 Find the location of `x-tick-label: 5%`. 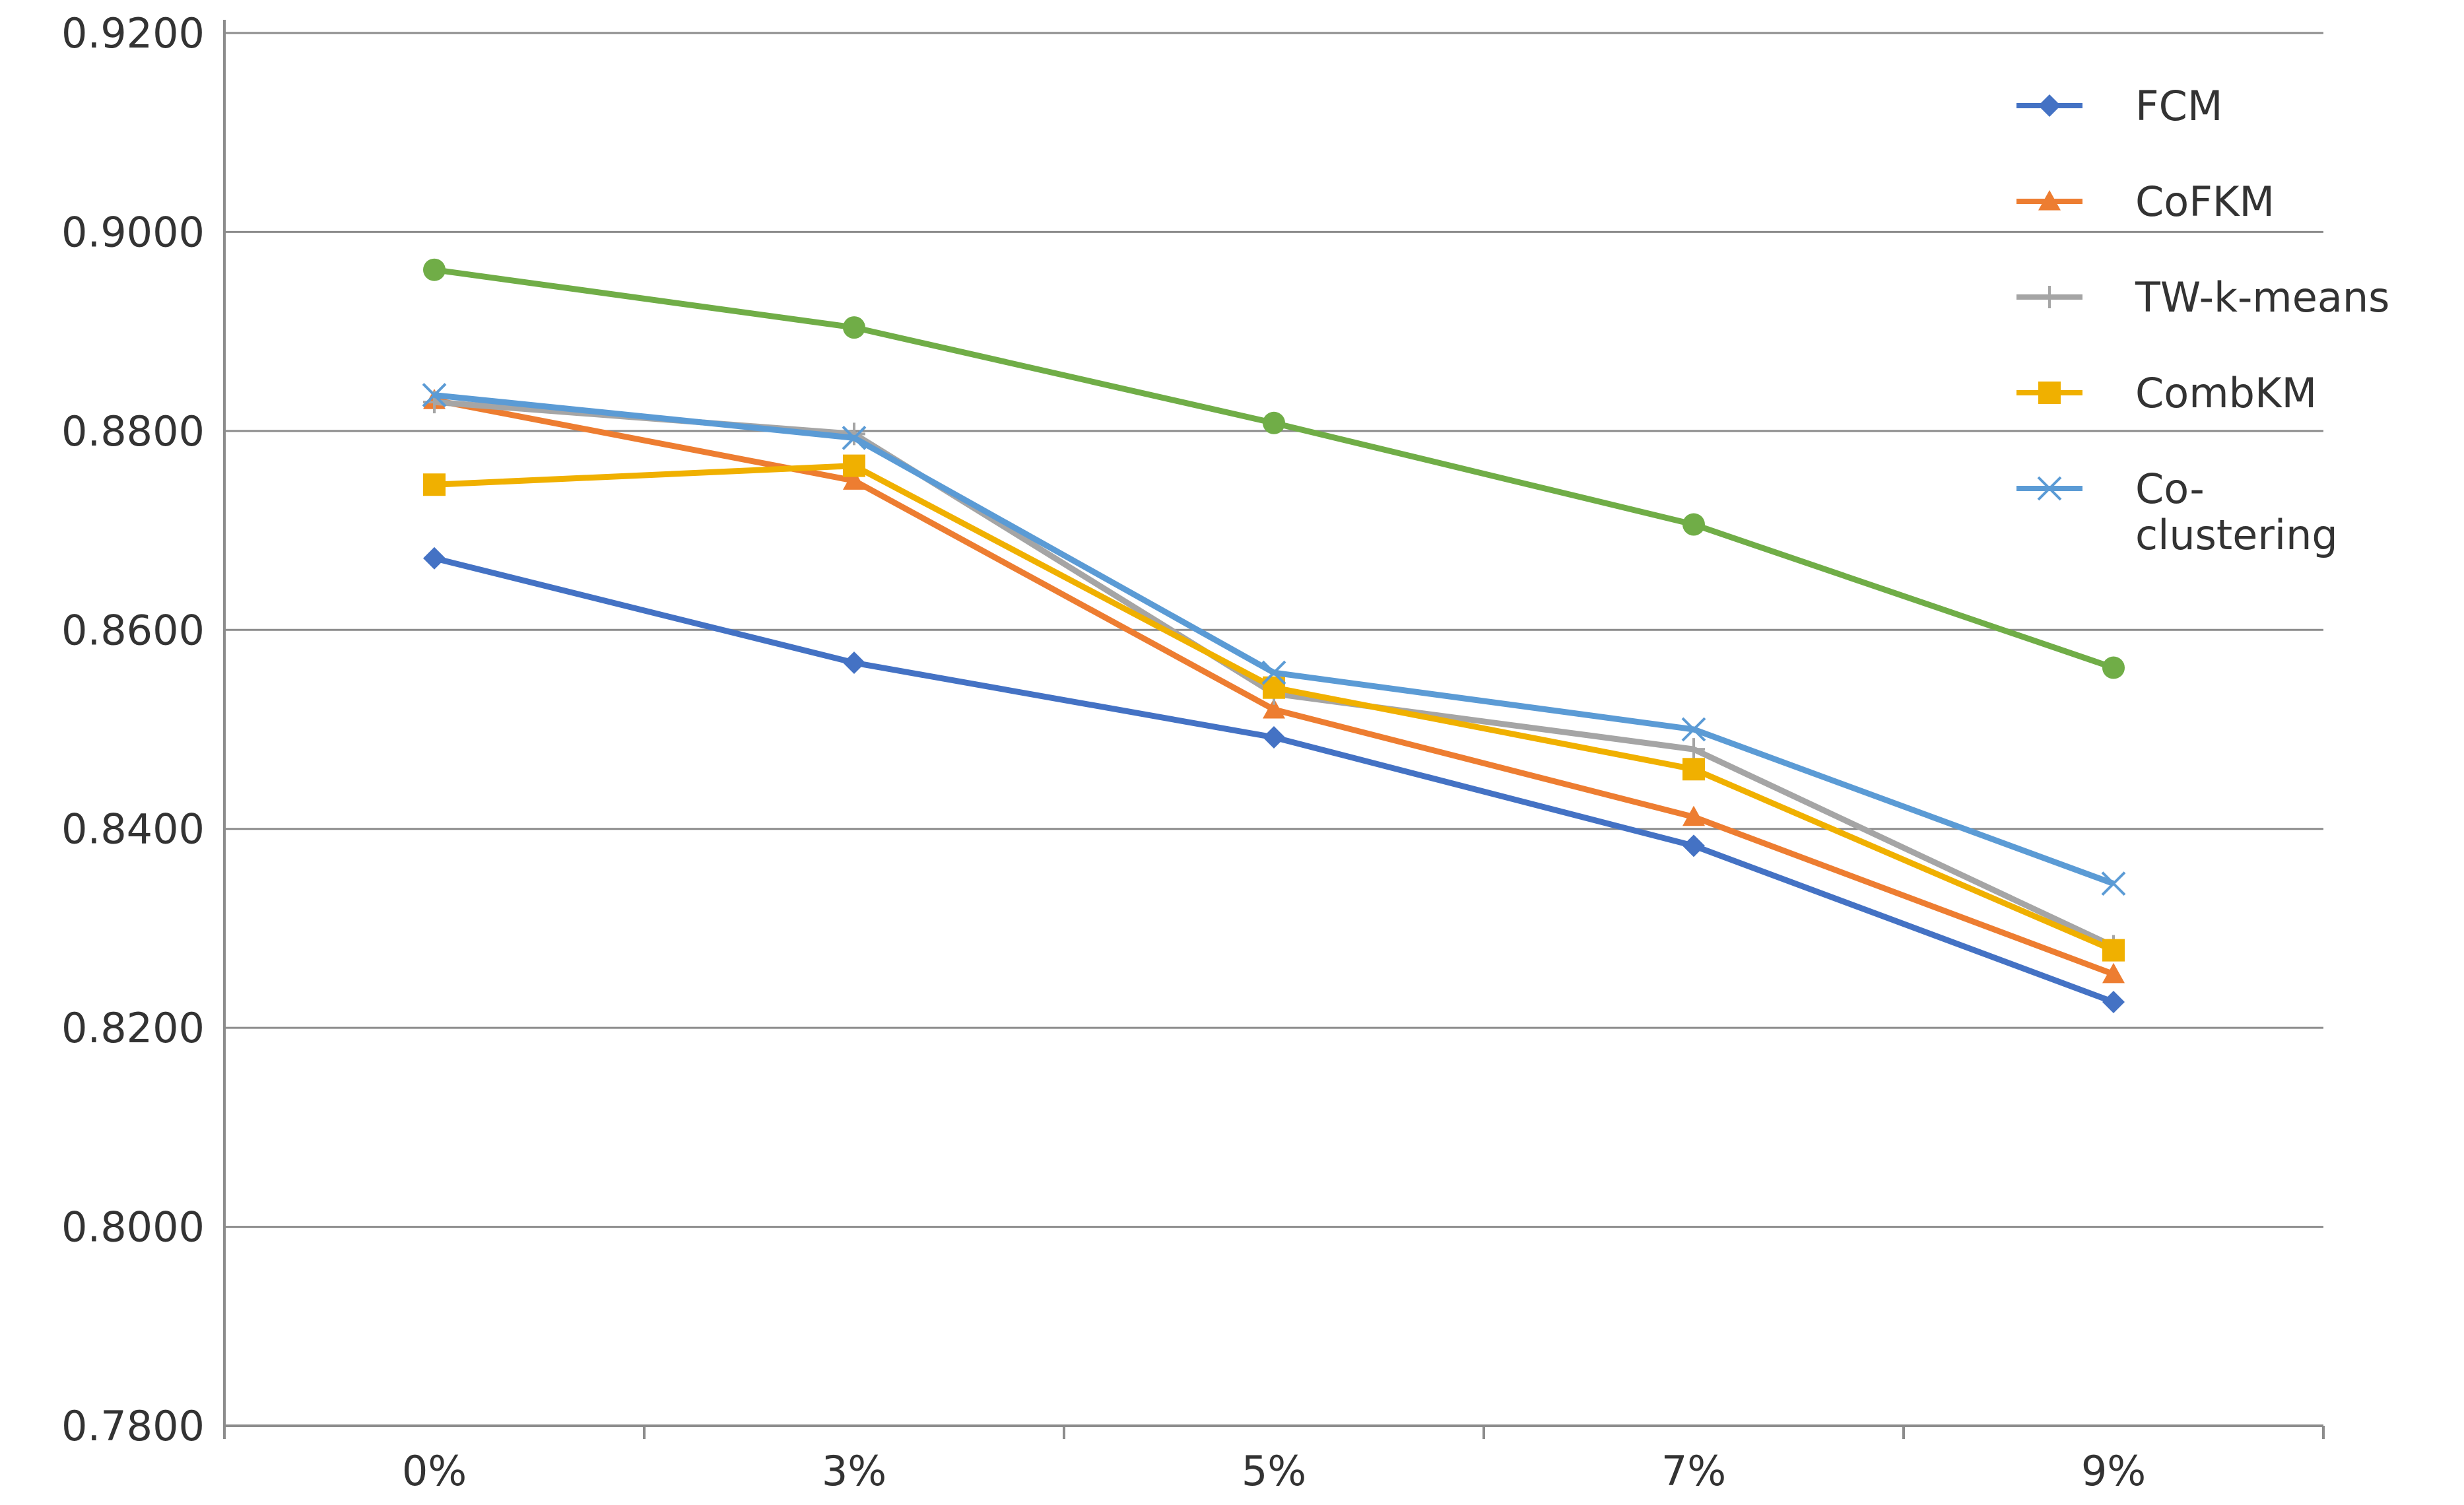

x-tick-label: 5% is located at coordinates (1274, 1471).